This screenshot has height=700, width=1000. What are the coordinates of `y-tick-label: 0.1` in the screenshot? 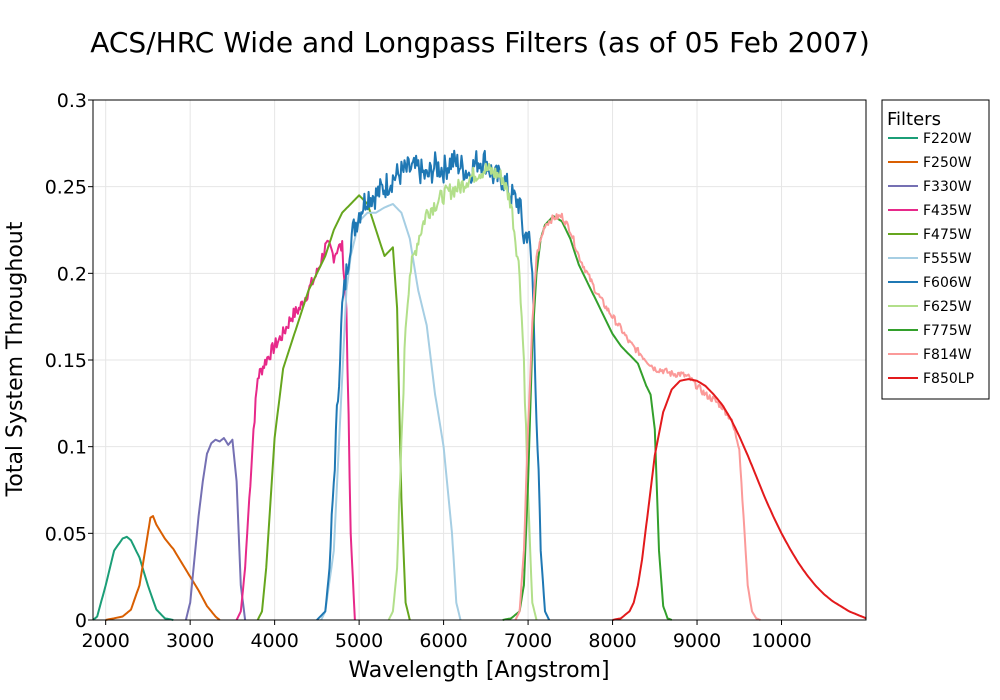 It's located at (72, 448).